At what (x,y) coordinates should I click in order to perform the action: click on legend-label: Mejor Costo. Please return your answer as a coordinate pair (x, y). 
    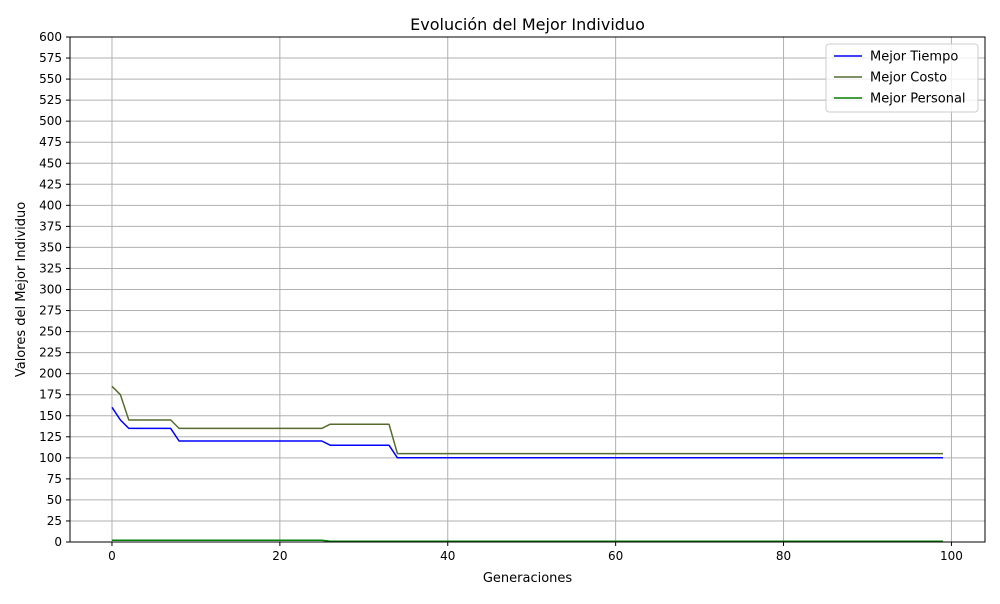
    Looking at the image, I should click on (908, 78).